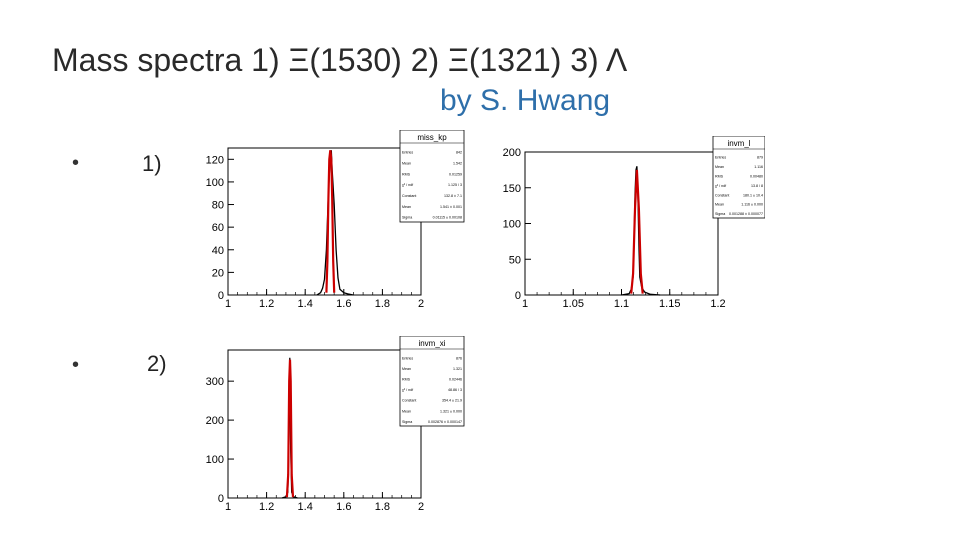  Describe the element at coordinates (432, 137) in the screenshot. I see `stats-title: miss_kp` at that location.